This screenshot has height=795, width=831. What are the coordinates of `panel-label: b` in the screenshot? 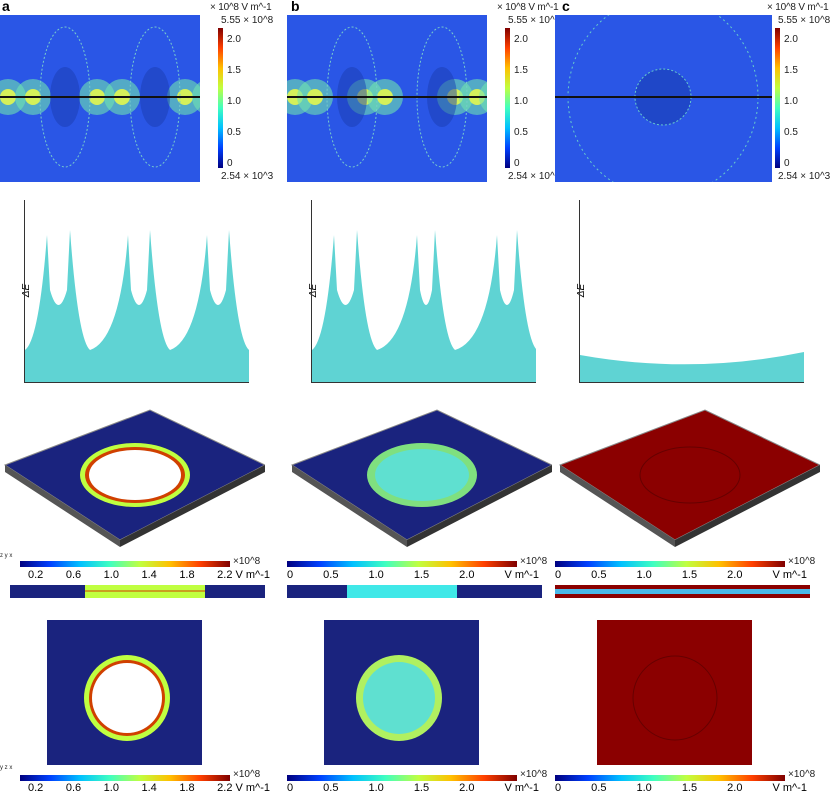 It's located at (295, 7).